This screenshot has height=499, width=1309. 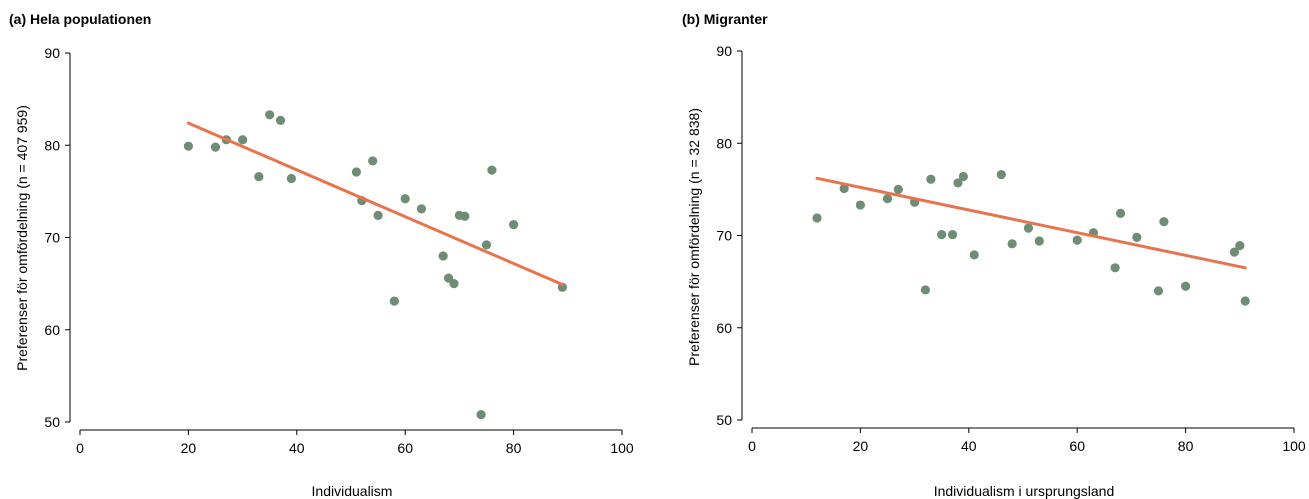 I want to click on panel-a-x-tick-label: 0, so click(x=80, y=448).